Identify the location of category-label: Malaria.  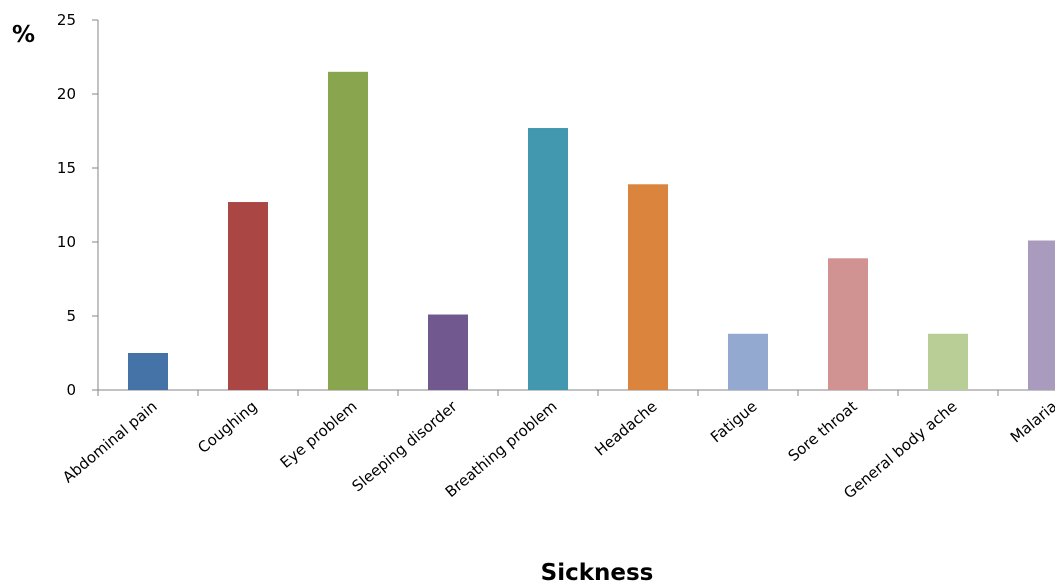
(1031, 421).